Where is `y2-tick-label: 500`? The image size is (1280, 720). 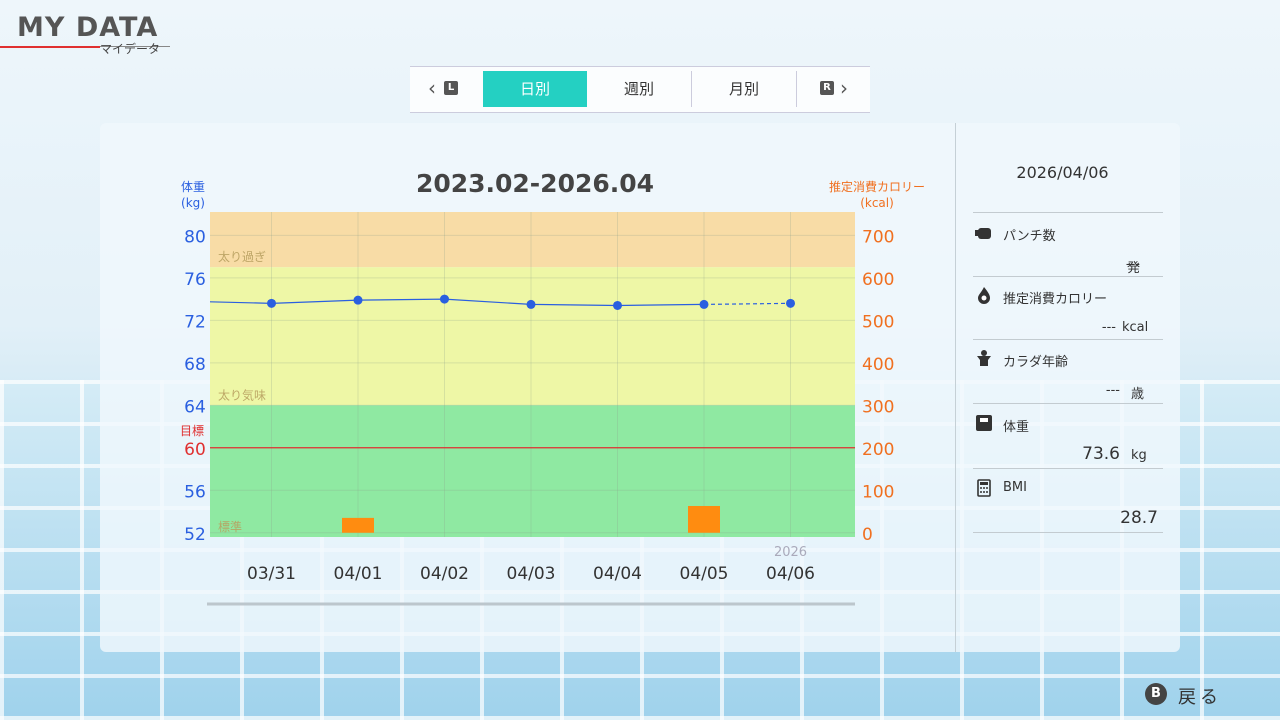
y2-tick-label: 500 is located at coordinates (878, 322).